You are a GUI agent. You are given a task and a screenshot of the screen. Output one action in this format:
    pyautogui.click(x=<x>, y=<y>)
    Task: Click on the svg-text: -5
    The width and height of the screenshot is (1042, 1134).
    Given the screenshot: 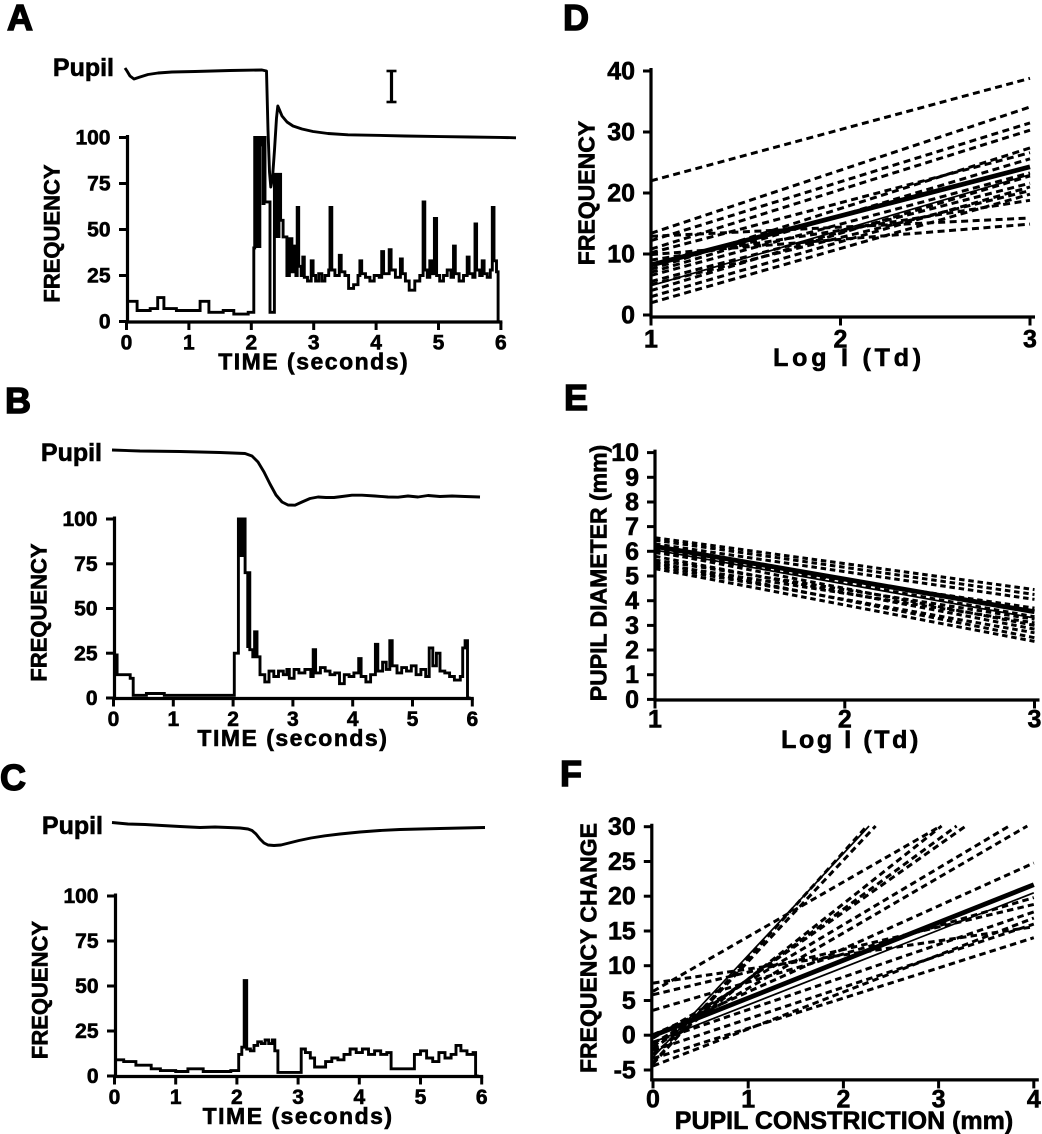 What is the action you would take?
    pyautogui.click(x=625, y=1070)
    